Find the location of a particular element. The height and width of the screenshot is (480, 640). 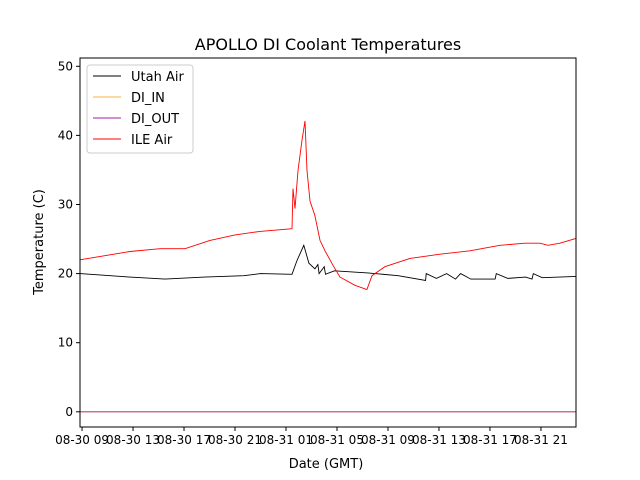

x-tick-label: 08-30 09 is located at coordinates (82, 440).